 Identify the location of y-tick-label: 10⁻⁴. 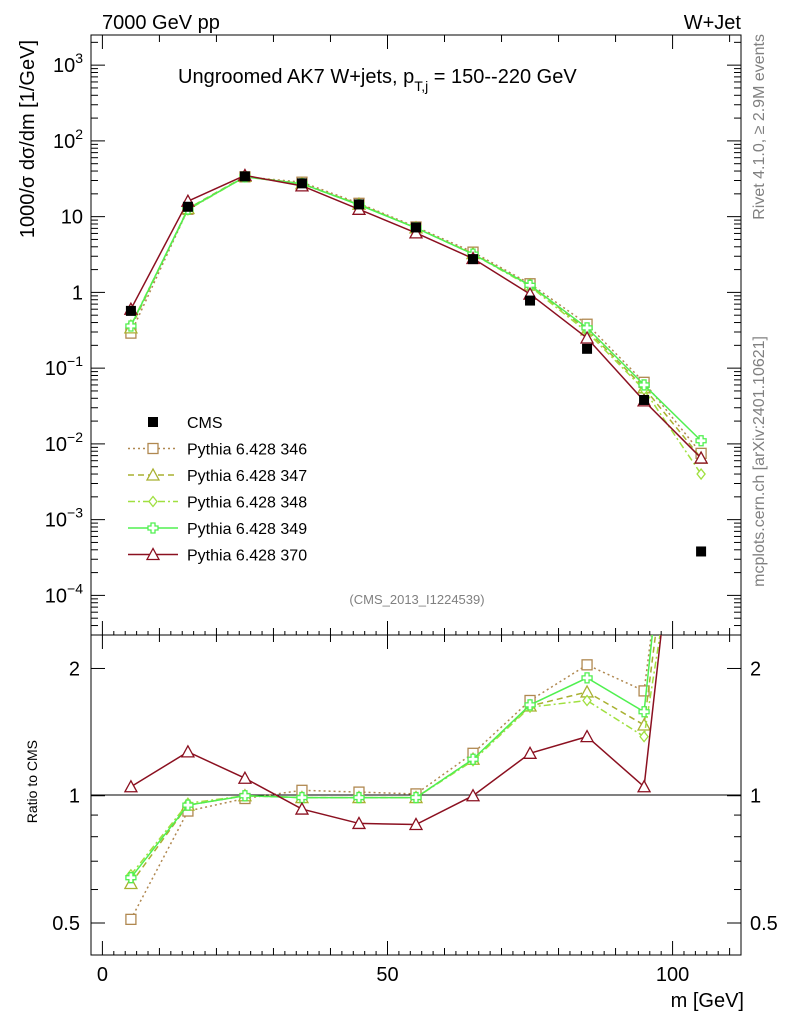
(64, 593).